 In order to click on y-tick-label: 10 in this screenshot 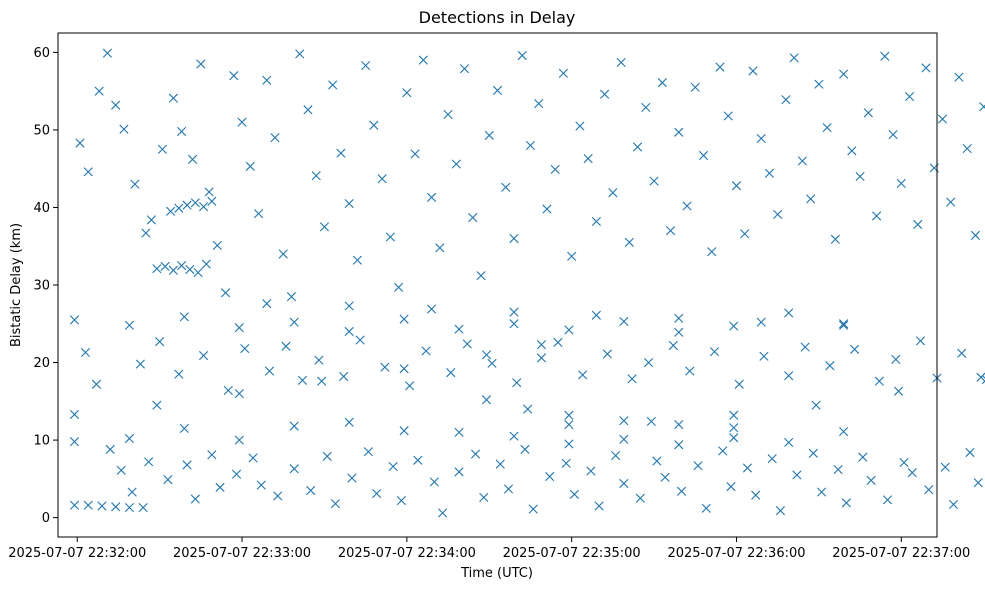, I will do `click(41, 441)`.